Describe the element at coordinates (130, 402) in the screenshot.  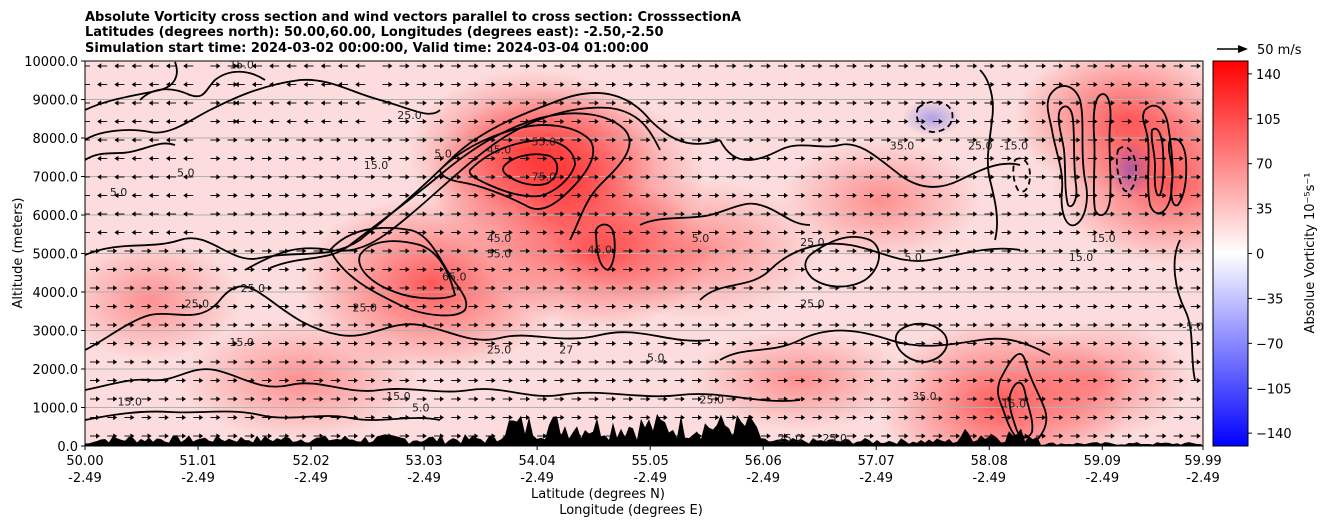
I see `contour-label: 15.0` at that location.